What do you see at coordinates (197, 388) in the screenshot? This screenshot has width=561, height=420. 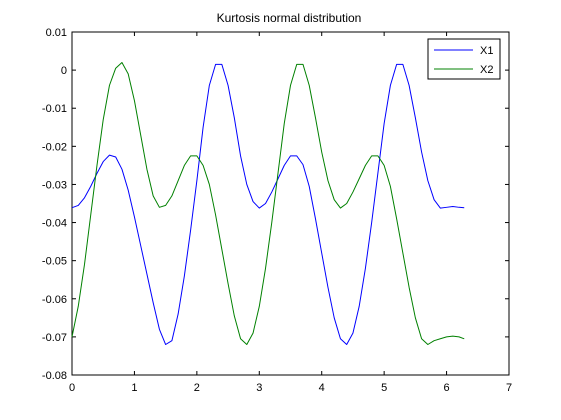 I see `x-tick-label: 2` at bounding box center [197, 388].